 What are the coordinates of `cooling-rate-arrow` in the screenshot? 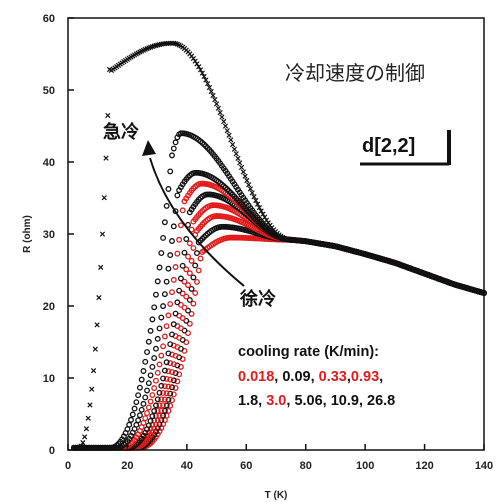 It's located at (197, 222).